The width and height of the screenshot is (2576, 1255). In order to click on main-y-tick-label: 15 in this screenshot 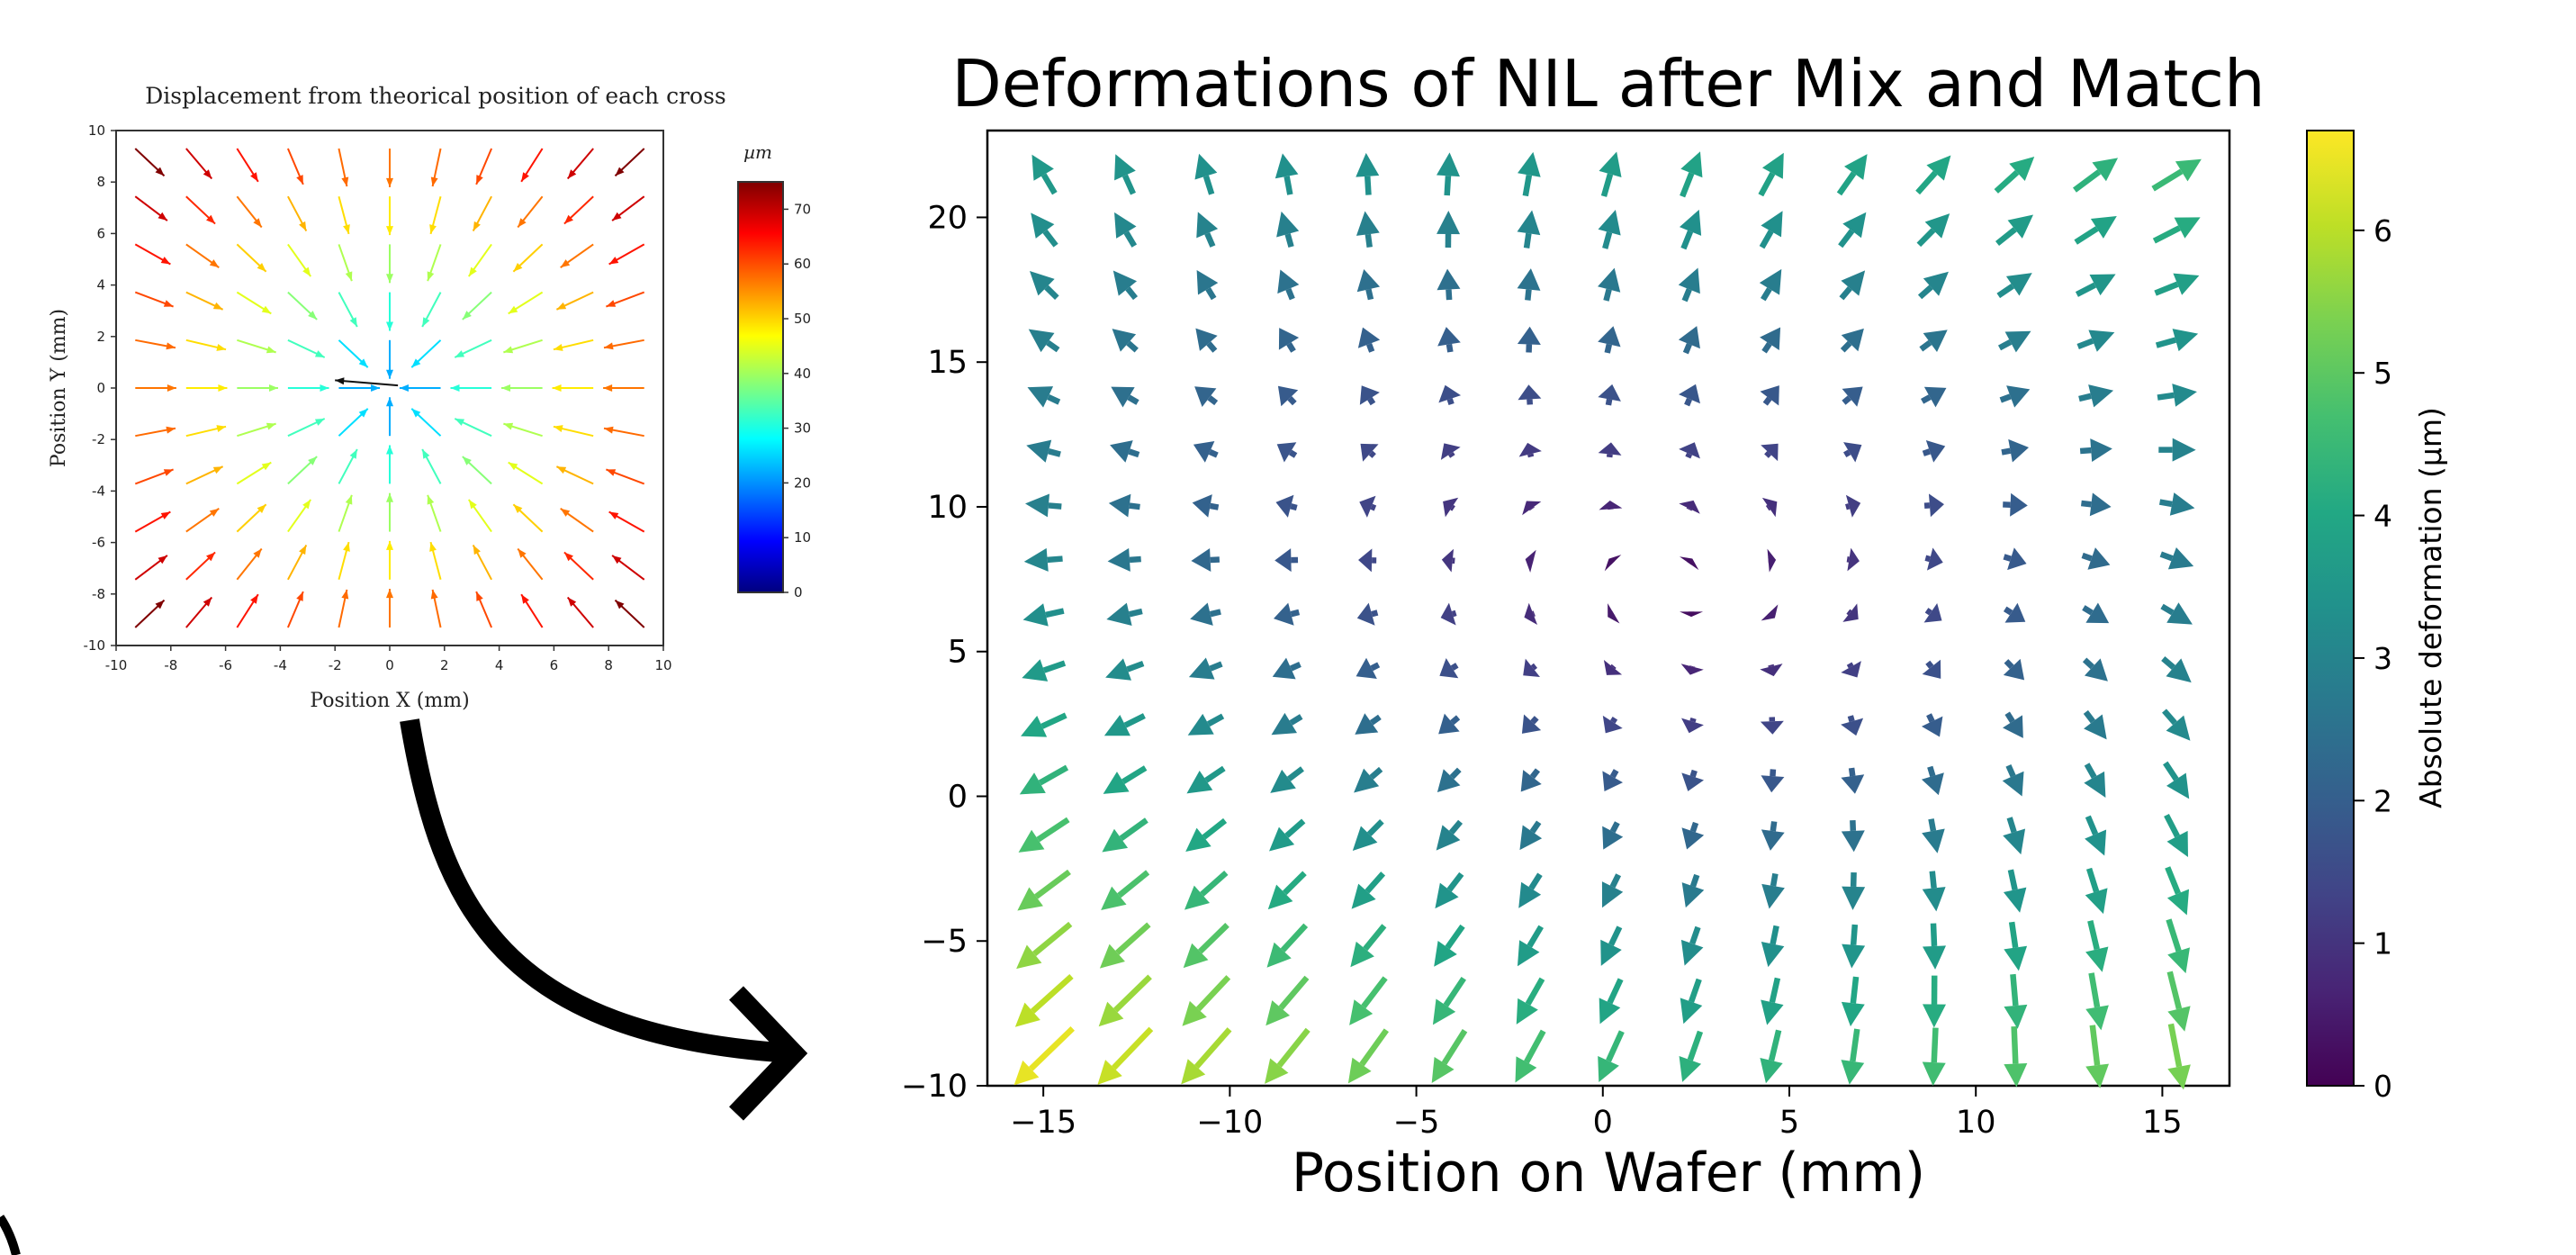, I will do `click(947, 363)`.